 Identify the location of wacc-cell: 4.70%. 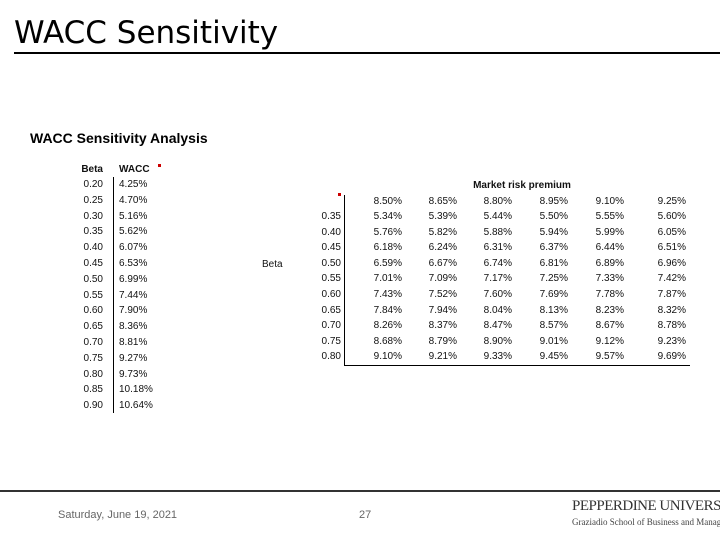
(133, 200).